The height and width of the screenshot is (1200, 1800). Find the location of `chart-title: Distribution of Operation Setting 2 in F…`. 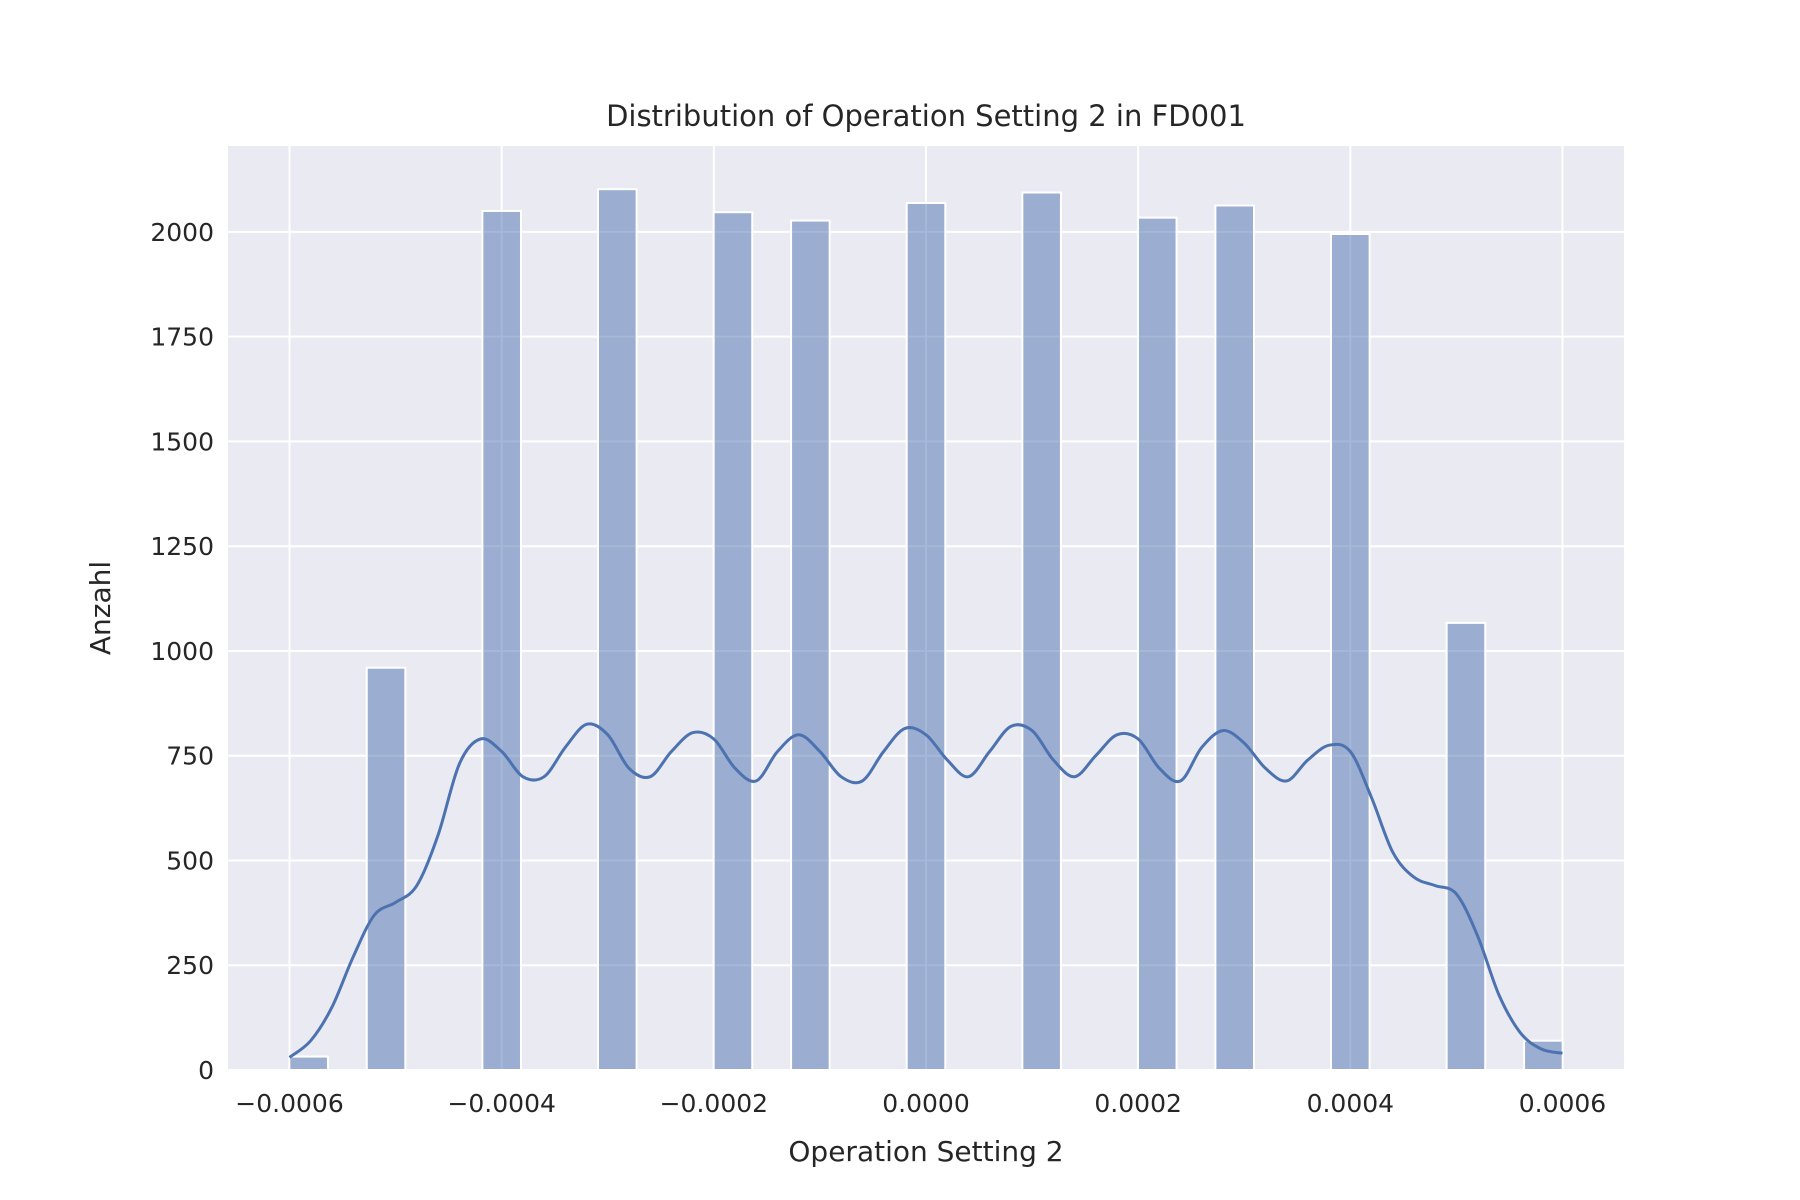

chart-title: Distribution of Operation Setting 2 in F… is located at coordinates (926, 116).